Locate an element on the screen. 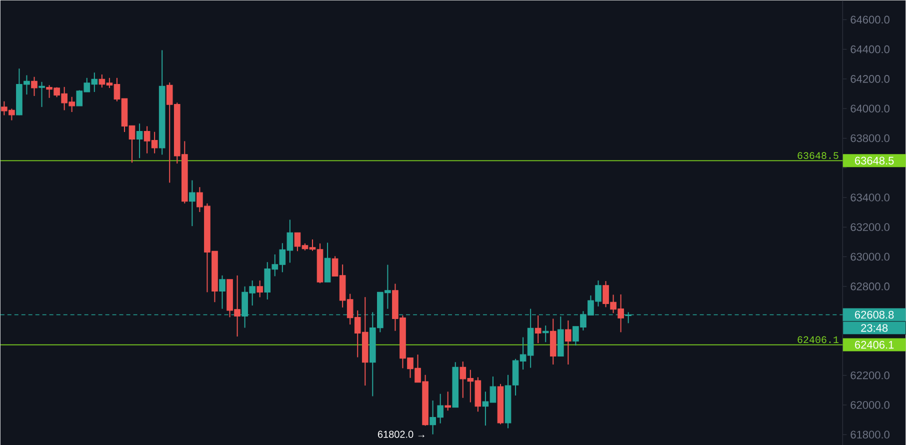 The height and width of the screenshot is (445, 906). text: 63648.5 is located at coordinates (874, 160).